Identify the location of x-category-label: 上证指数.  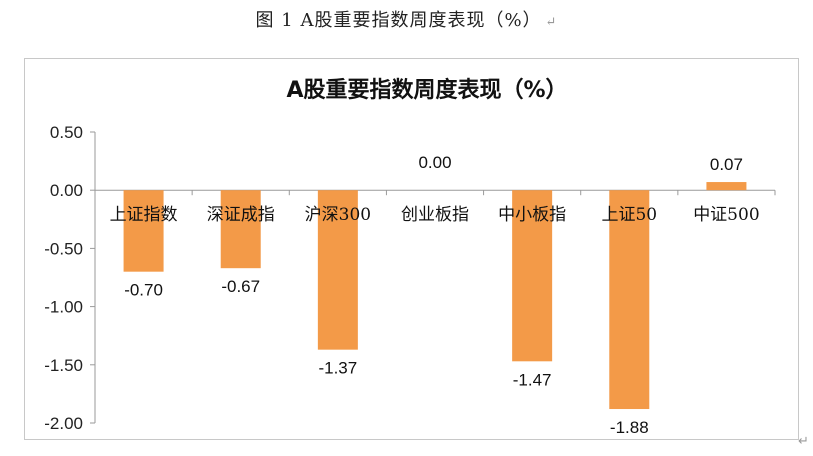
(144, 215).